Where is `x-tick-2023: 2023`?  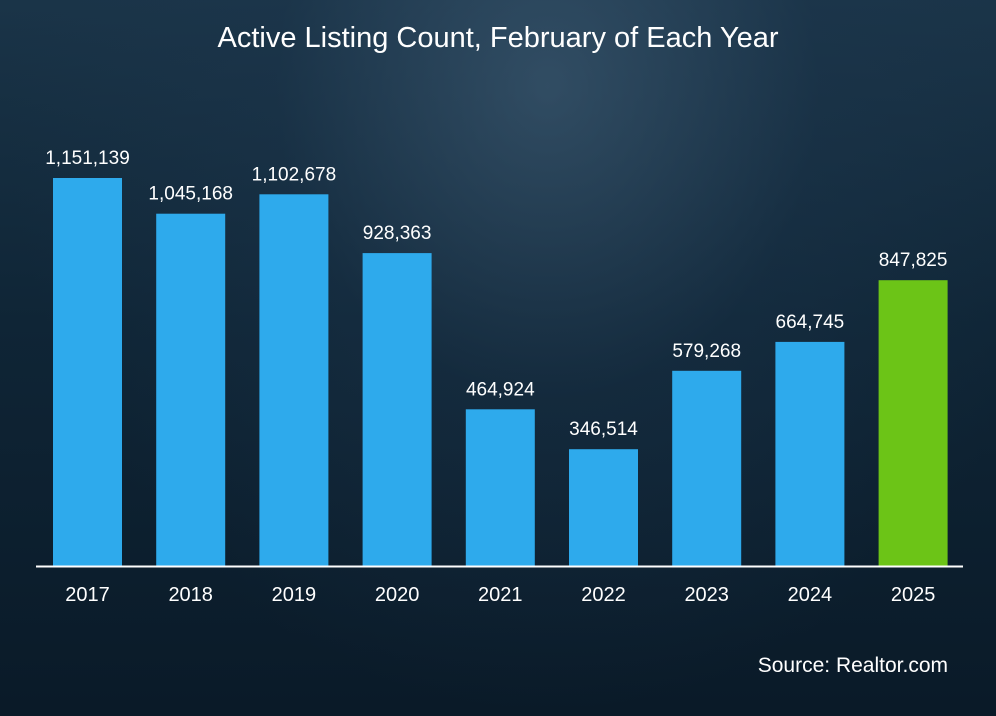 x-tick-2023: 2023 is located at coordinates (706, 595).